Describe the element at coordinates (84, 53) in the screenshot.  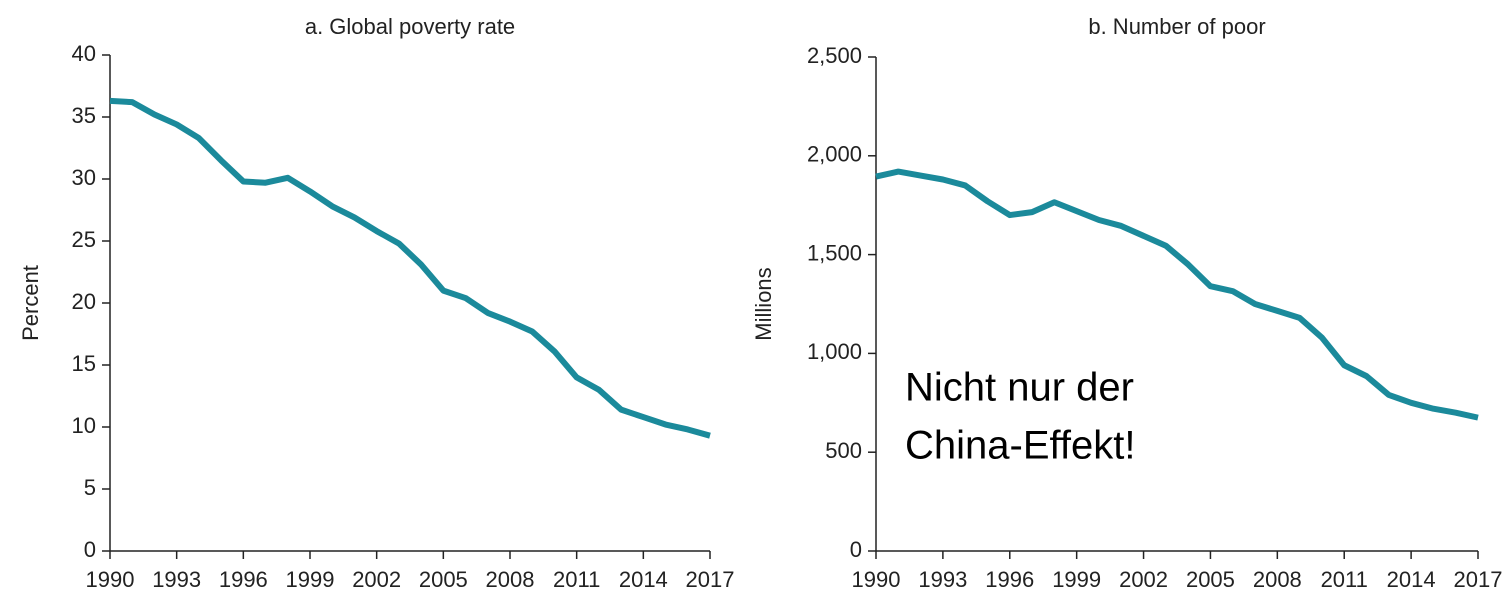
I see `y-tick-label: 40` at that location.